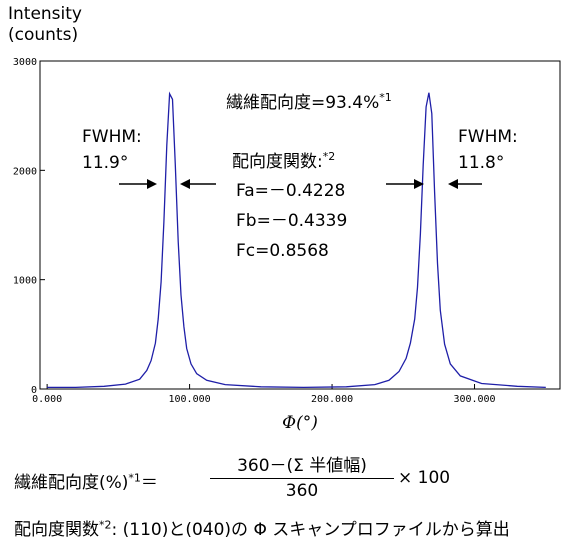  I want to click on fb-annotation: Fb=－0.4339, so click(291, 221).